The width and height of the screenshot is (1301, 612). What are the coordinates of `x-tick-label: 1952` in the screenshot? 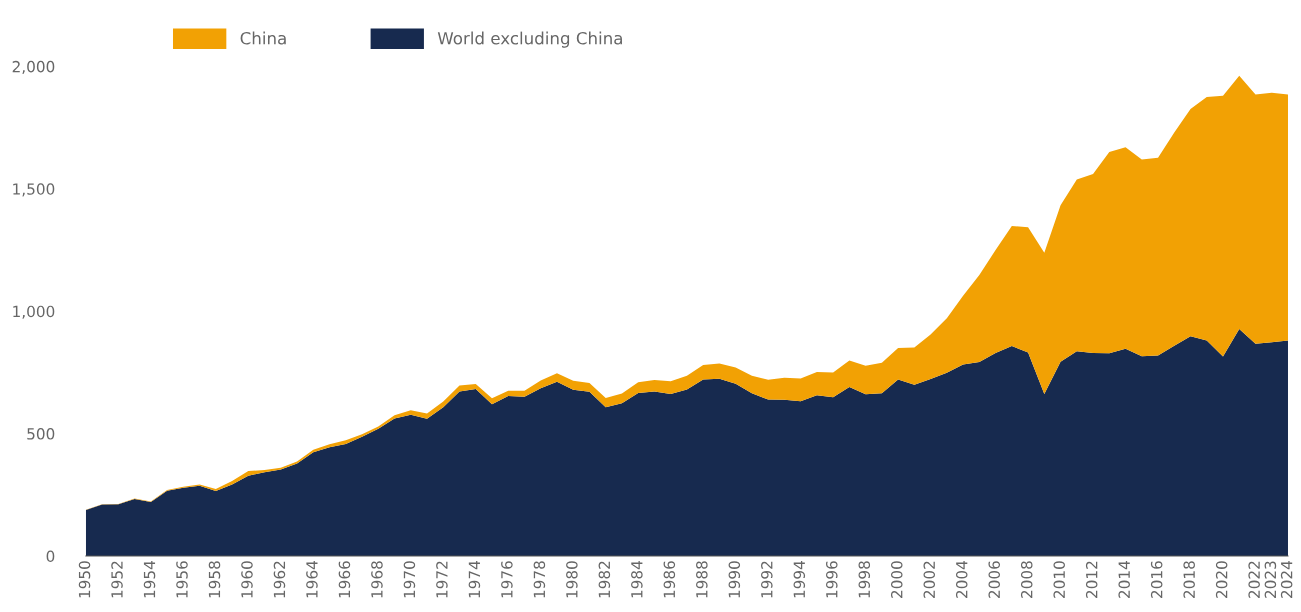 It's located at (117, 579).